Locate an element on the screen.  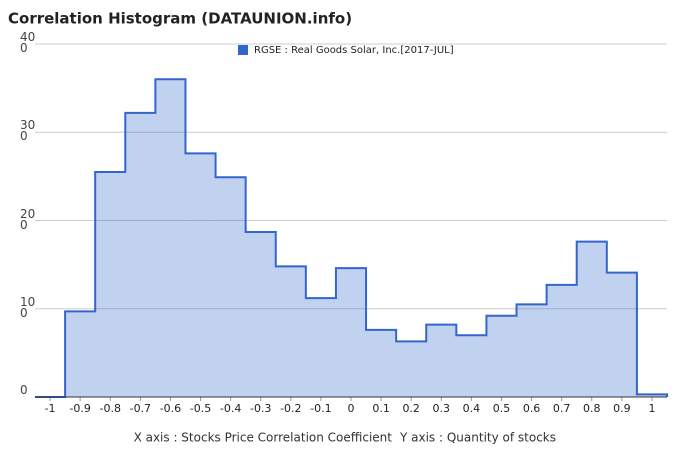
x-tick-label: -0.8 is located at coordinates (110, 408).